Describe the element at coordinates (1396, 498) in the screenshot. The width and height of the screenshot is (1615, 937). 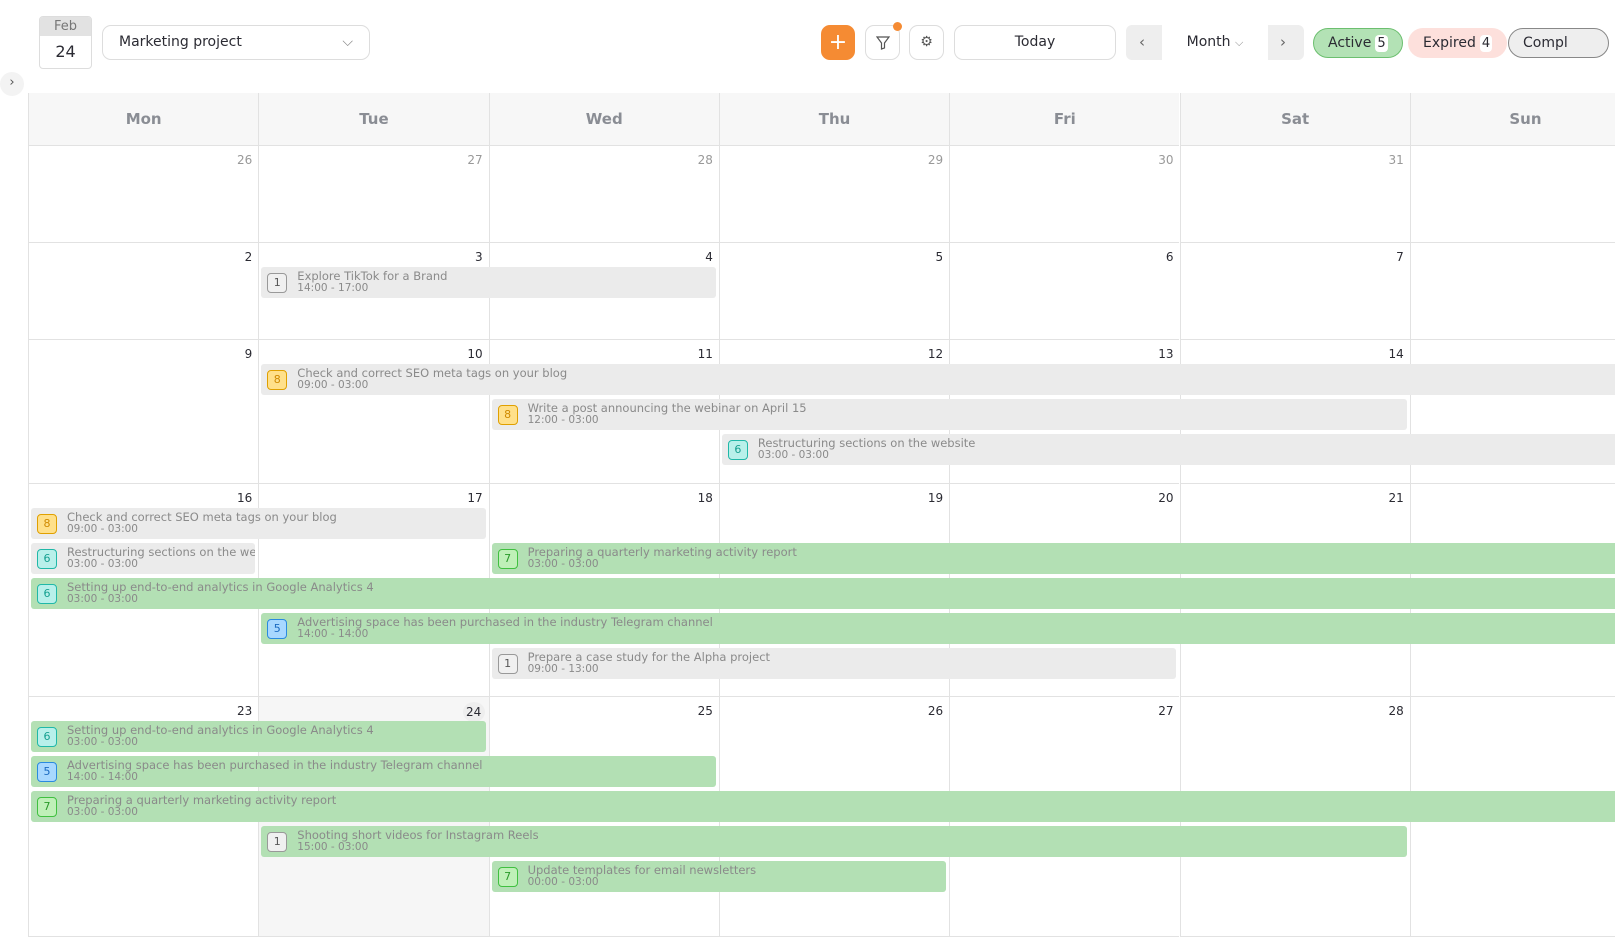
I see `day-number: 21` at that location.